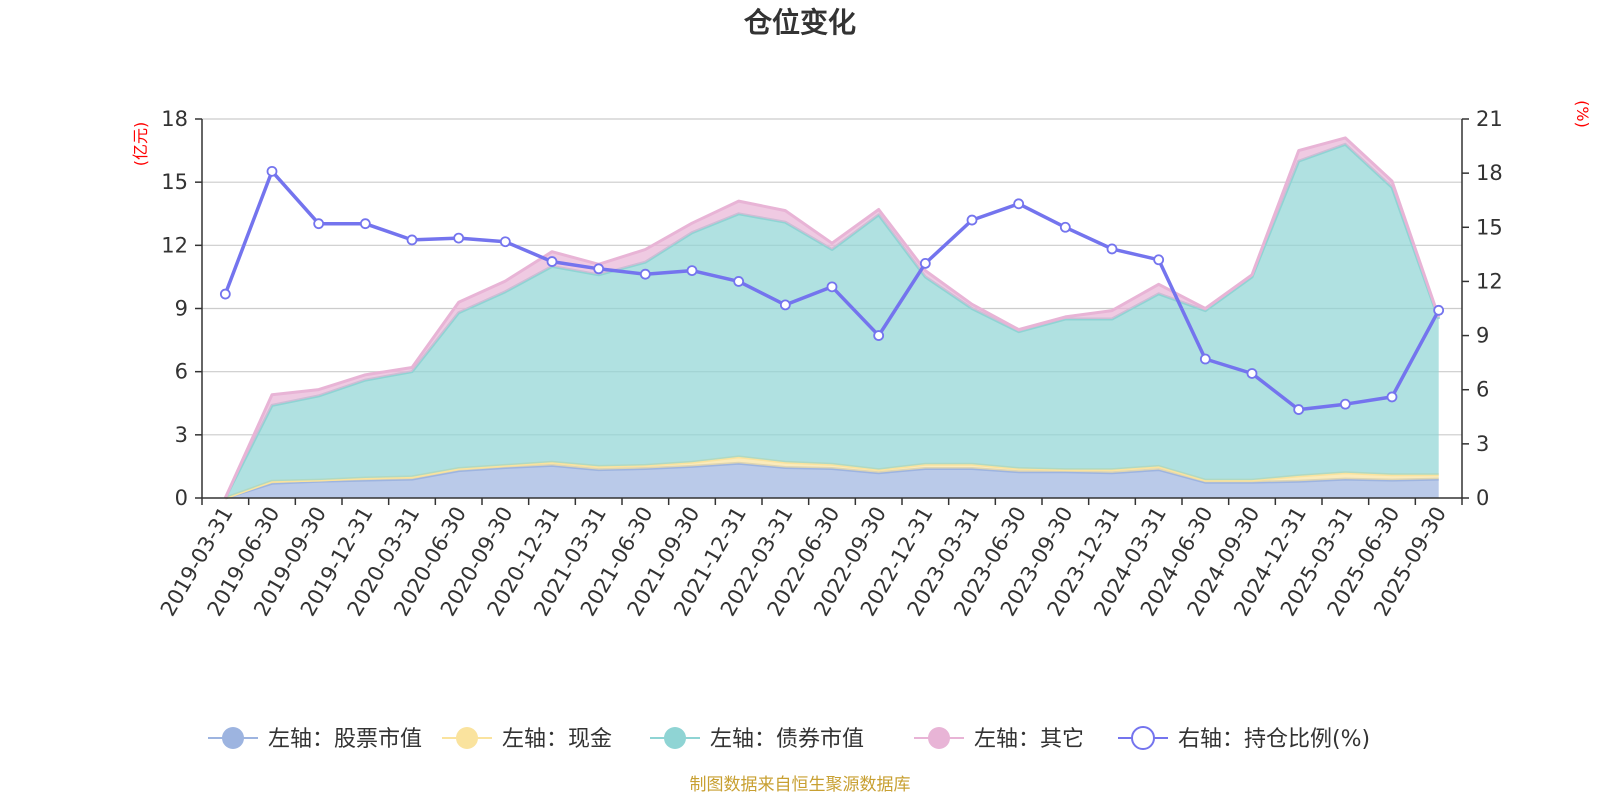  I want to click on legend-hollow-circle-icon, so click(1143, 738).